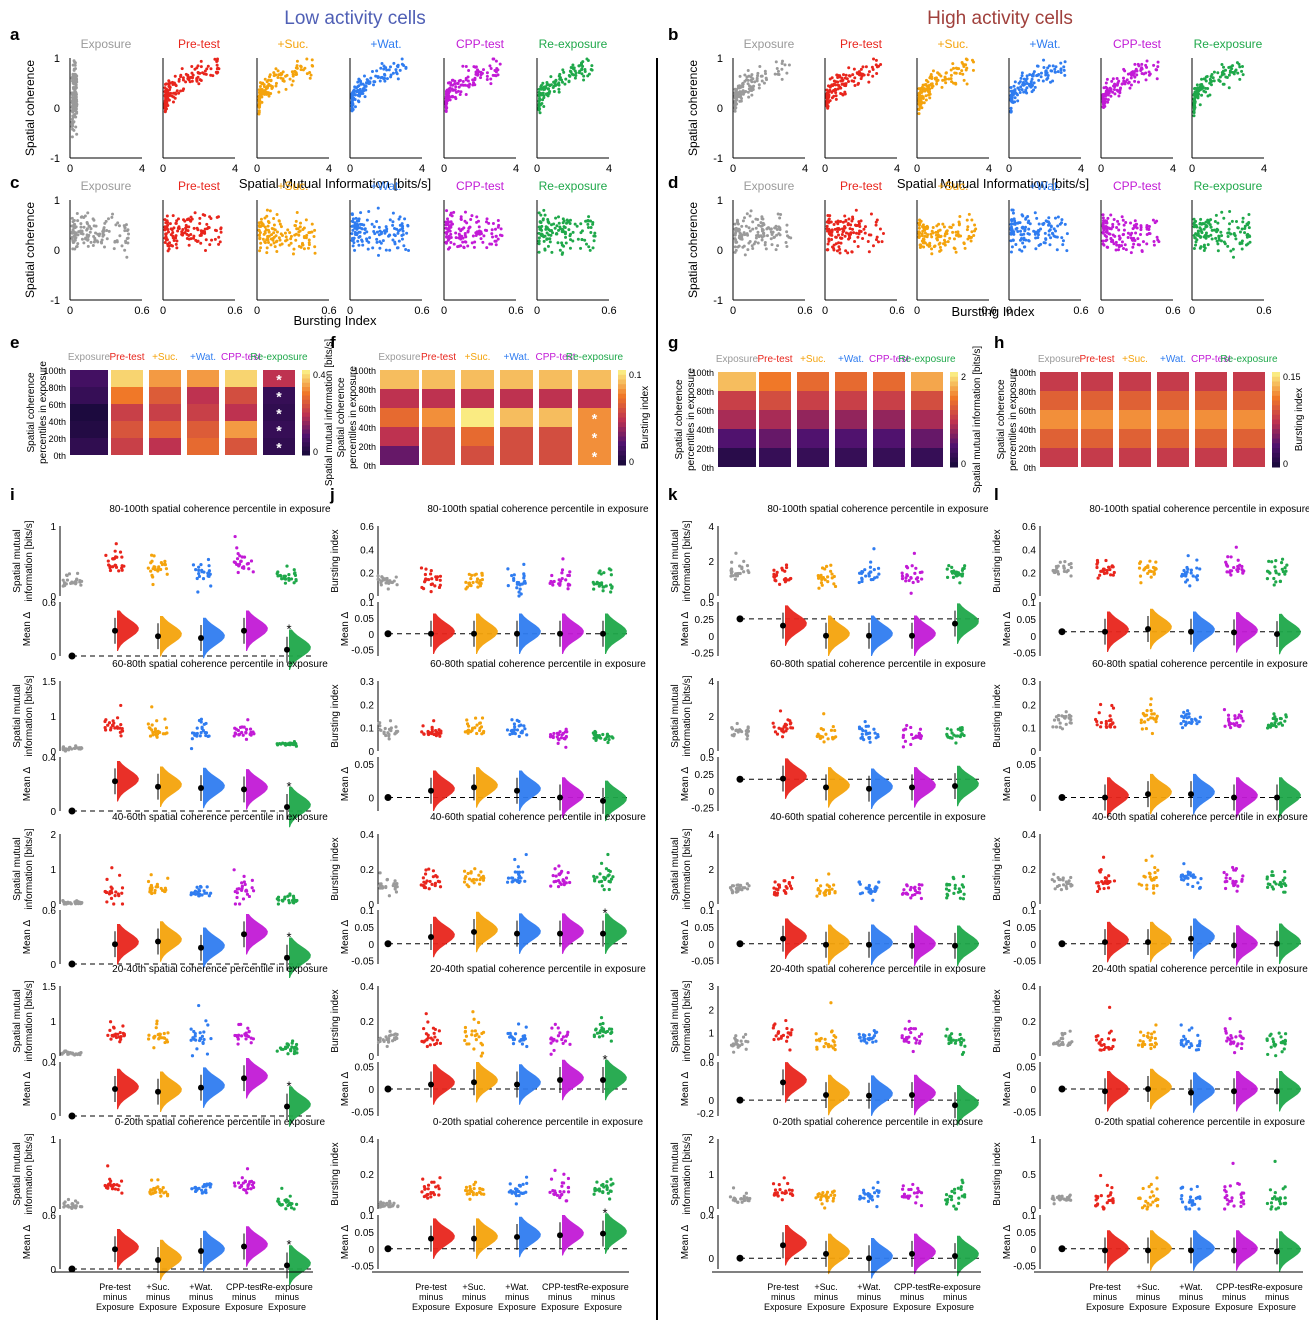  I want to click on x-tick-label: 0.6, so click(1263, 311).